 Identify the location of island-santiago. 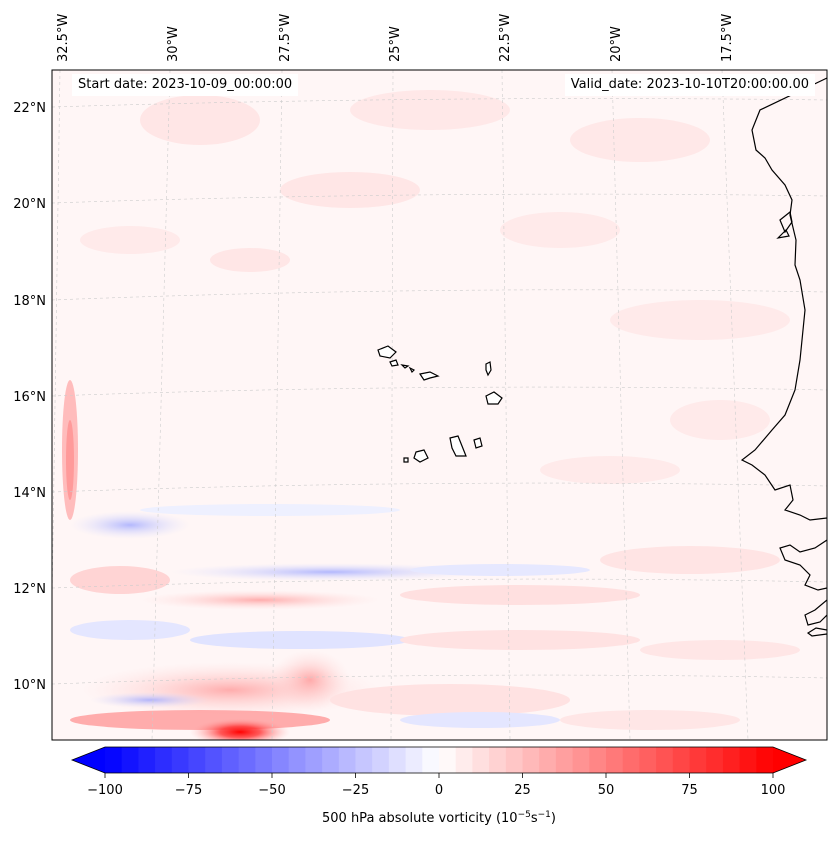
(458, 446).